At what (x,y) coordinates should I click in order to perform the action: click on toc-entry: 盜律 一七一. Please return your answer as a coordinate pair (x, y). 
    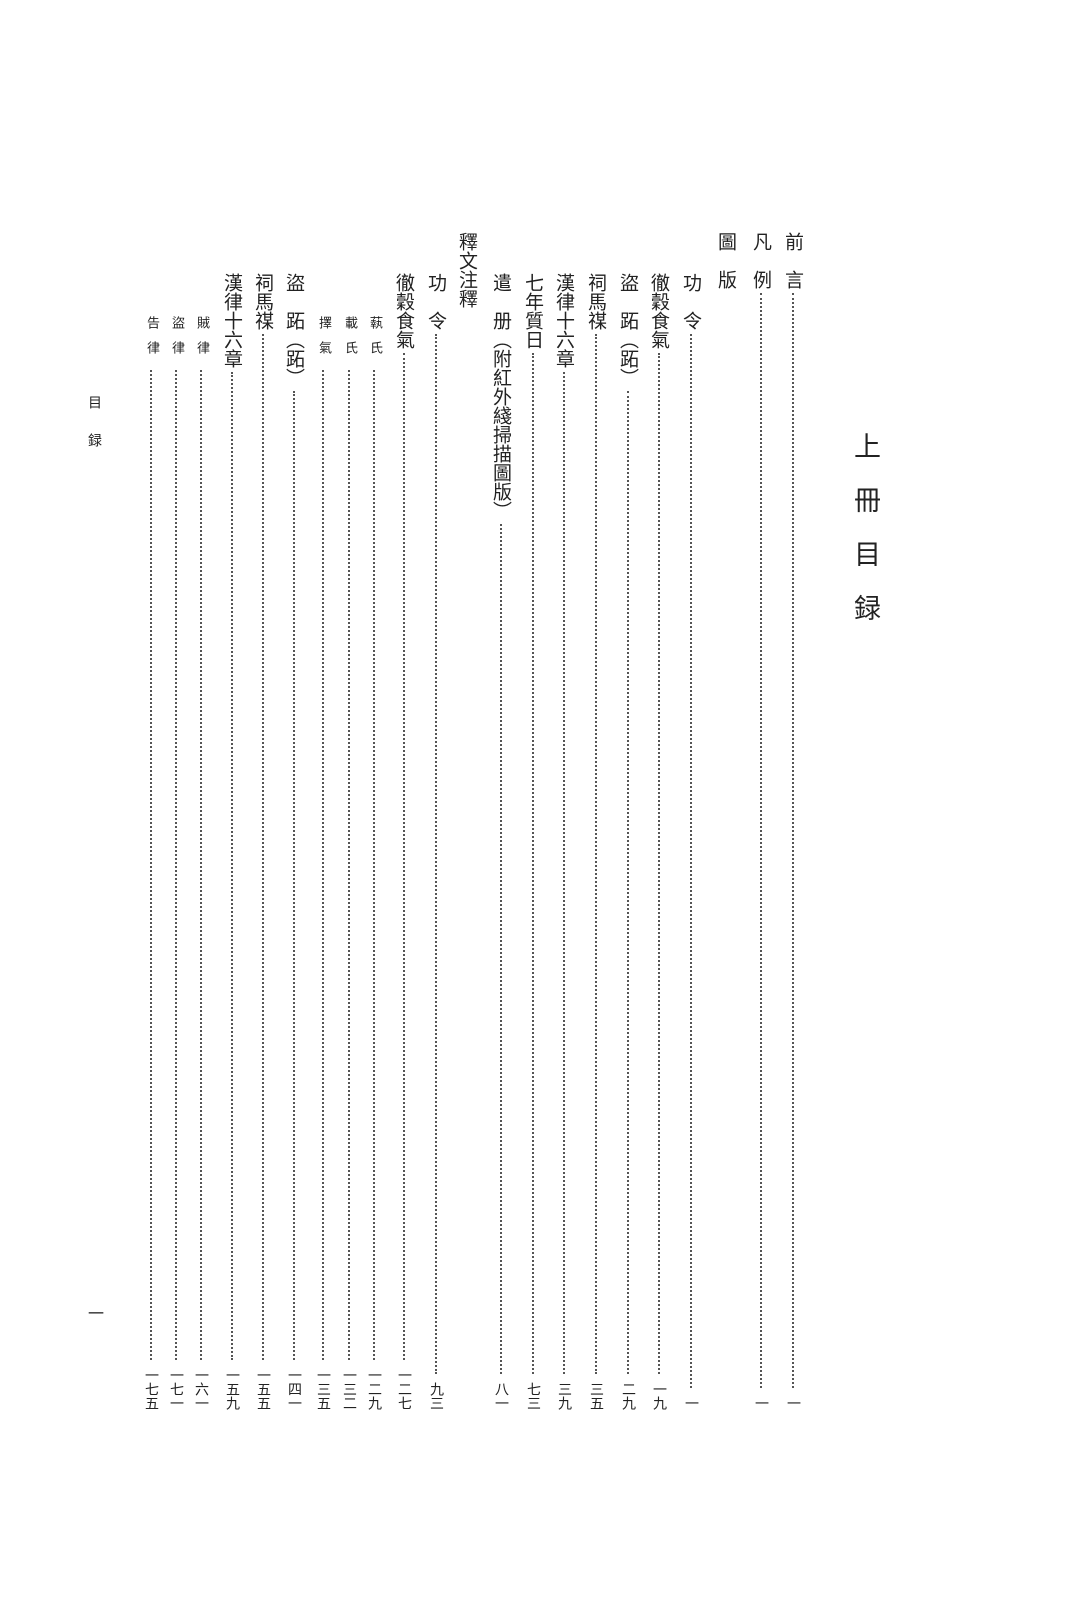
    Looking at the image, I should click on (176, 863).